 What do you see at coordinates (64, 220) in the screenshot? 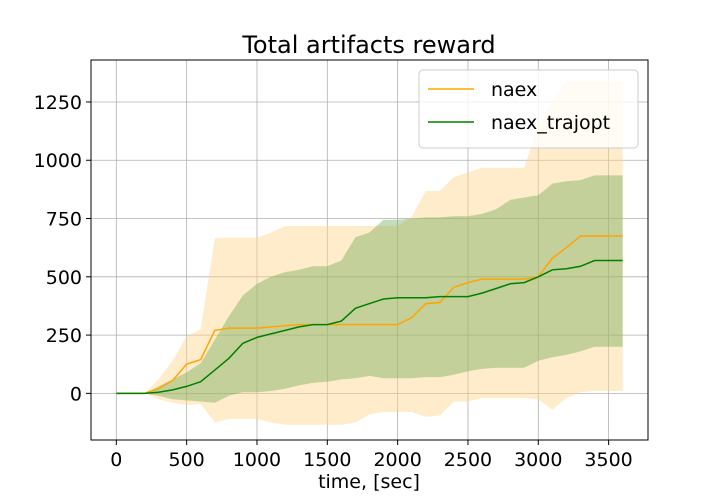
I see `y-tick-label: 750` at bounding box center [64, 220].